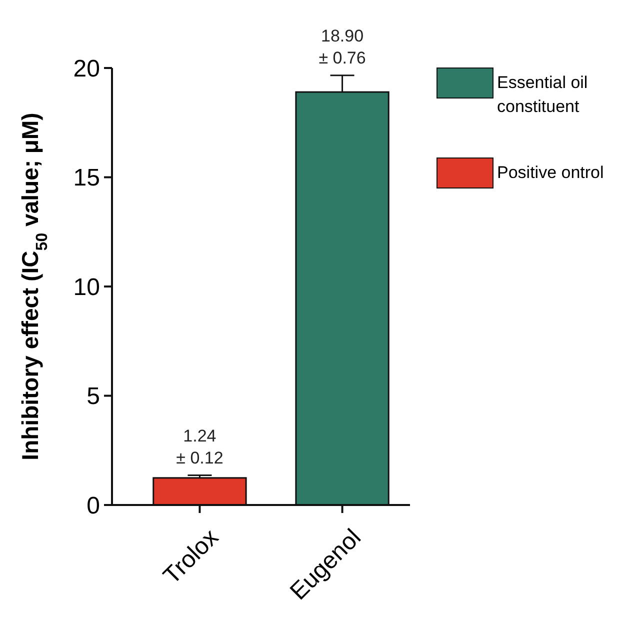 The width and height of the screenshot is (643, 619). Describe the element at coordinates (550, 172) in the screenshot. I see `legend-label: Positive ontrol` at that location.